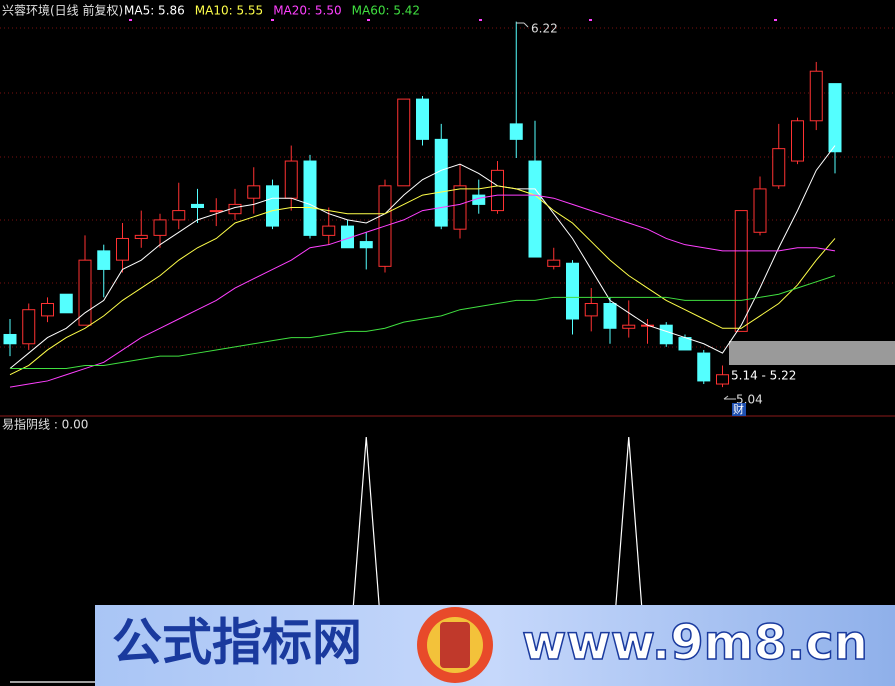  I want to click on event-badge, so click(739, 409).